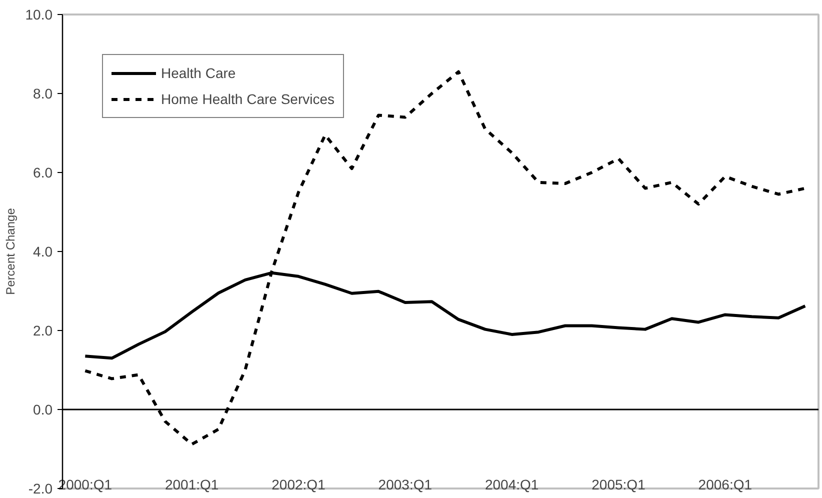  I want to click on y-tick-label: 4.0, so click(43, 252).